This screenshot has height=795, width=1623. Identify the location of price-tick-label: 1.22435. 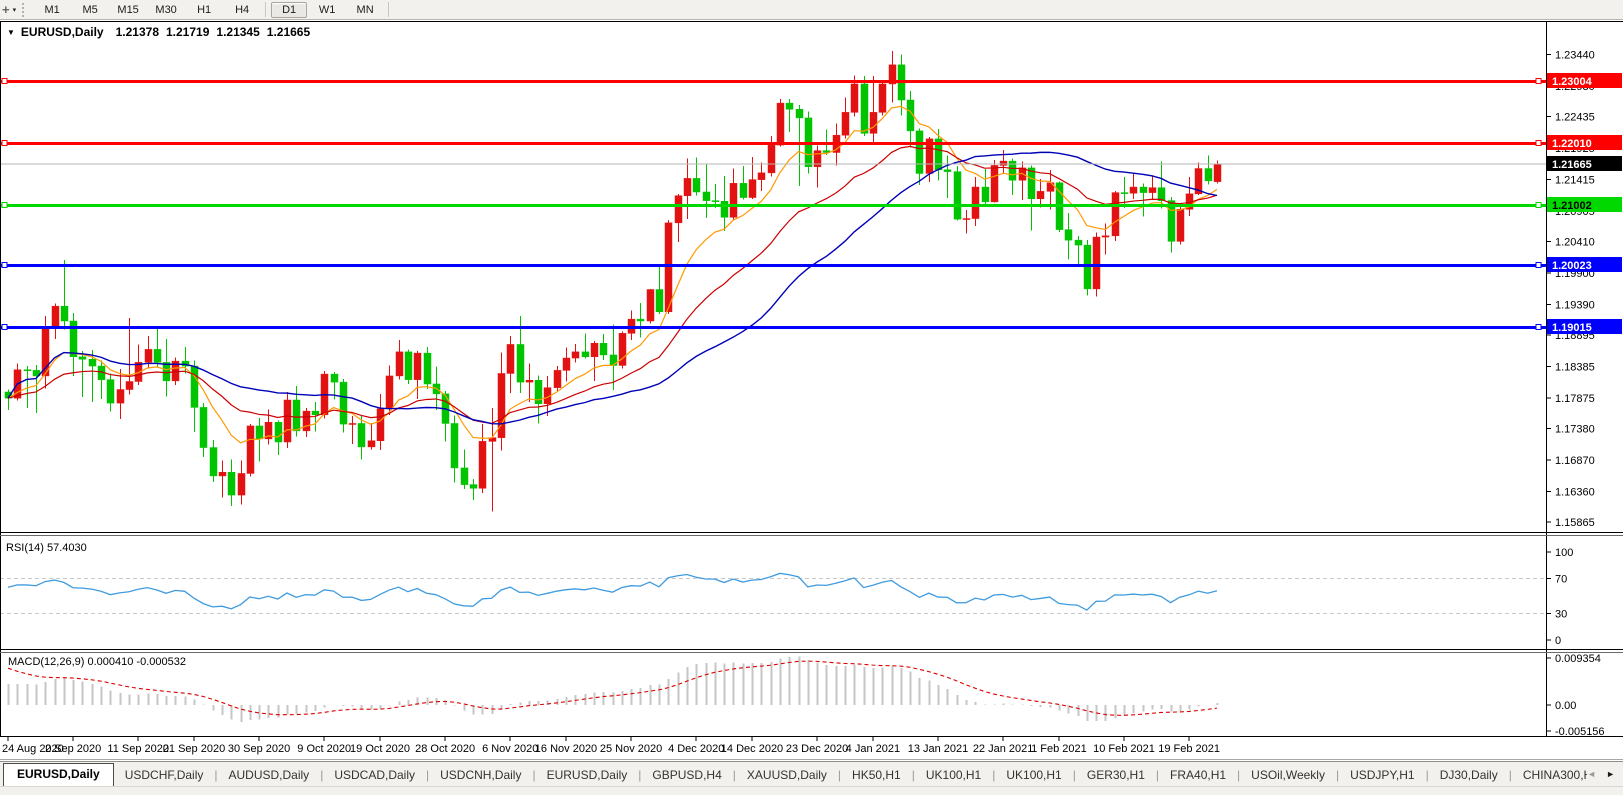
(1575, 117).